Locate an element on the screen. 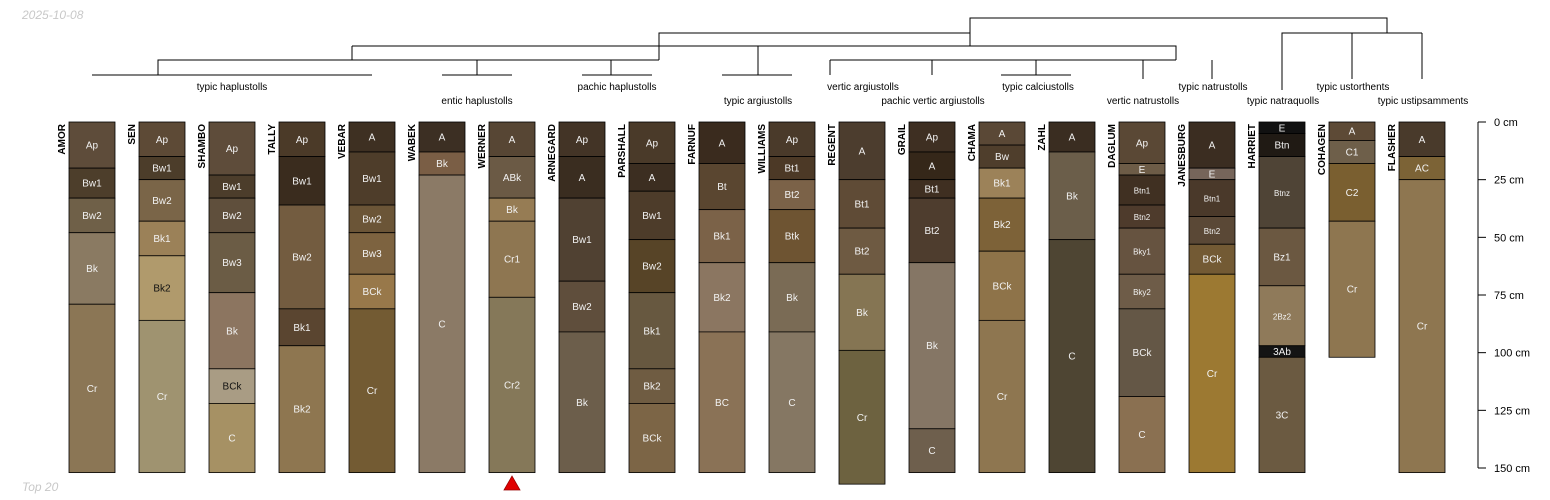 The width and height of the screenshot is (1550, 500). horizon-label: Btnz is located at coordinates (1282, 193).